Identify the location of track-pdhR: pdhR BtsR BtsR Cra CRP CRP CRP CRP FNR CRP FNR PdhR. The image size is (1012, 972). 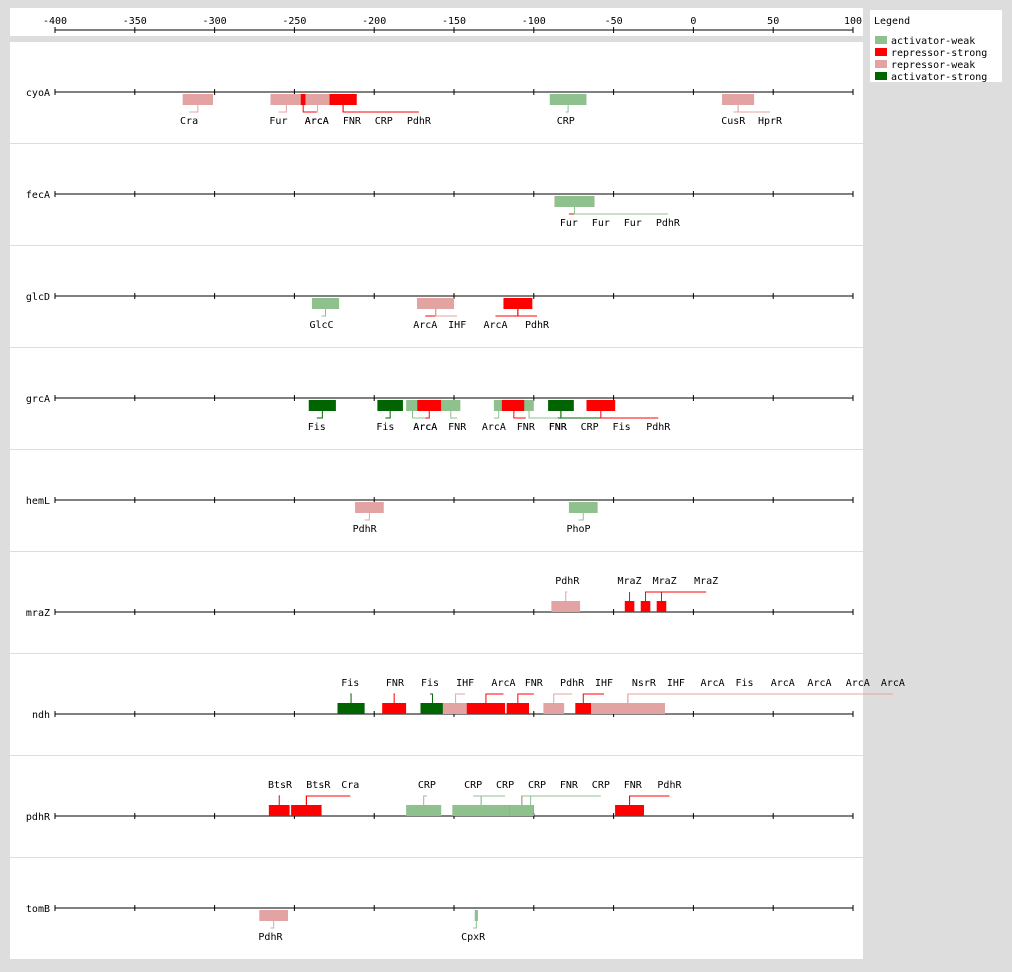
(440, 801).